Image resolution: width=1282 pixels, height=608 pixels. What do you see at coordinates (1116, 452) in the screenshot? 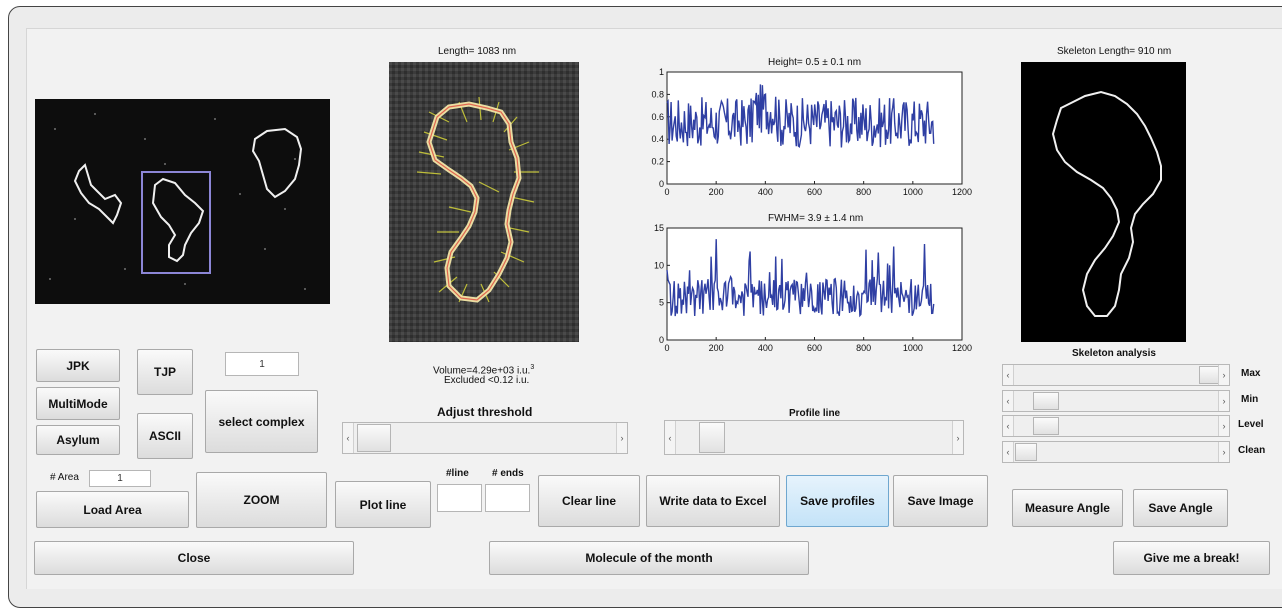
I see `clean-slider: ‹ ›` at bounding box center [1116, 452].